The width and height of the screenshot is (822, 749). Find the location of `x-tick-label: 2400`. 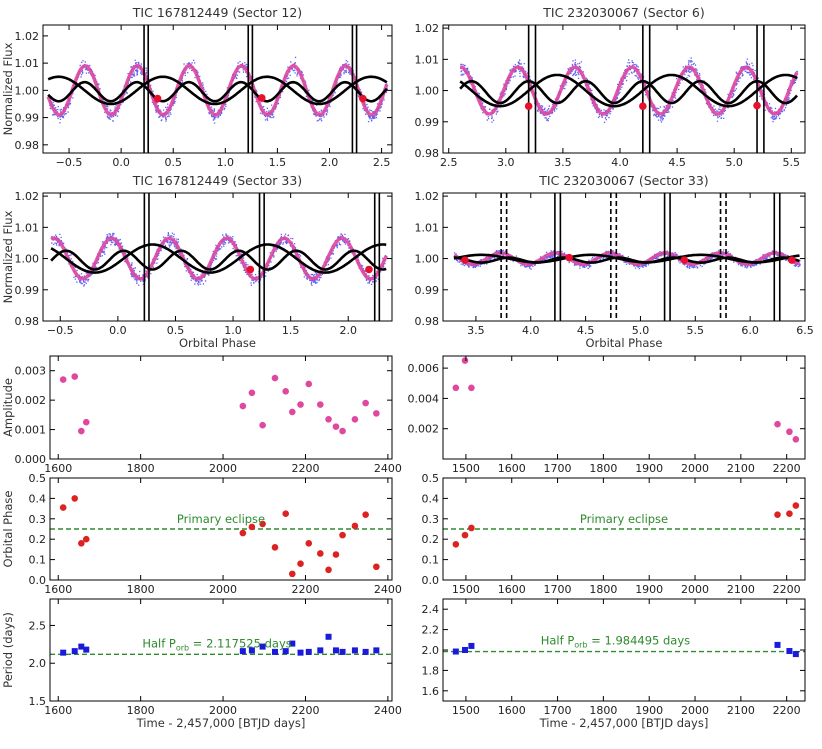

x-tick-label: 2400 is located at coordinates (388, 468).